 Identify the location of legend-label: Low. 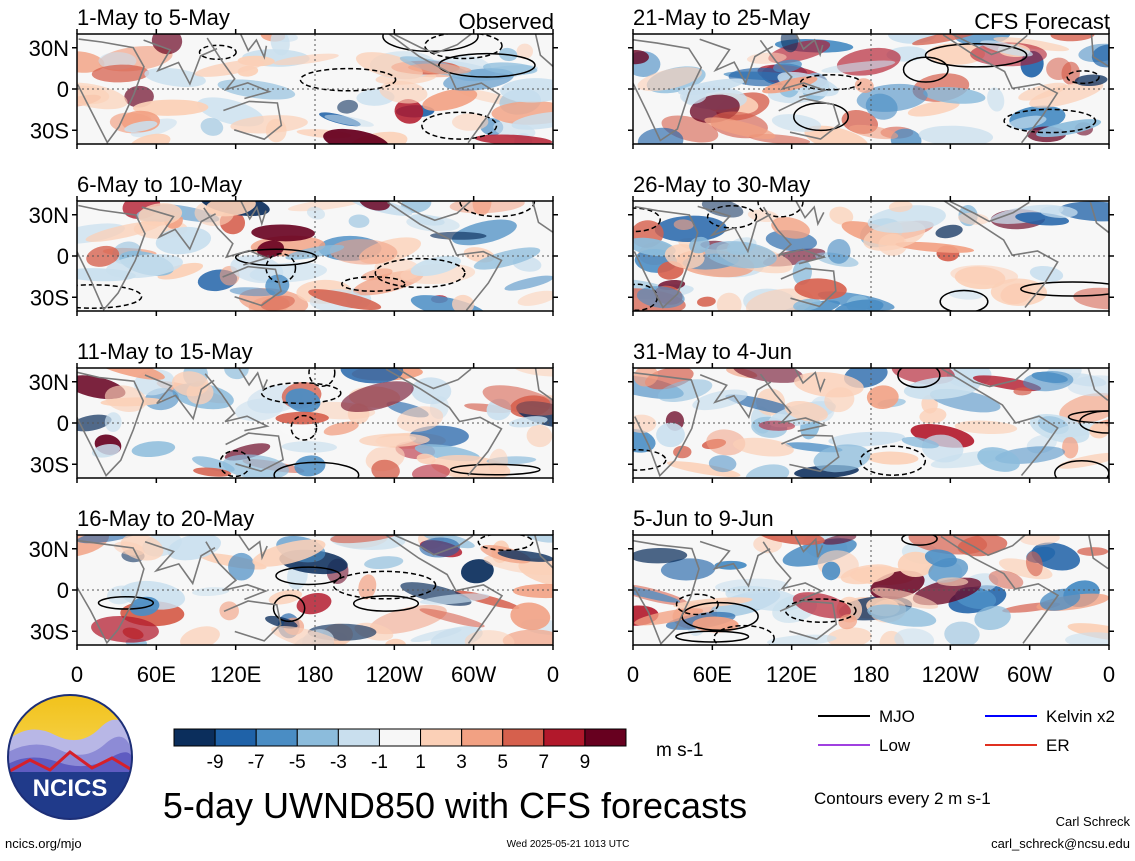
(895, 745).